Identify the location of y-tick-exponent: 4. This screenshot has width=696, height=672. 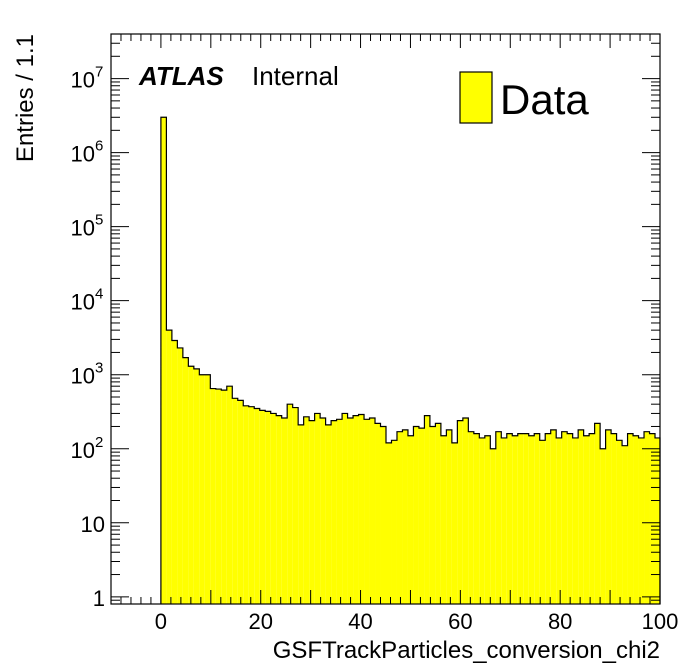
(99, 294).